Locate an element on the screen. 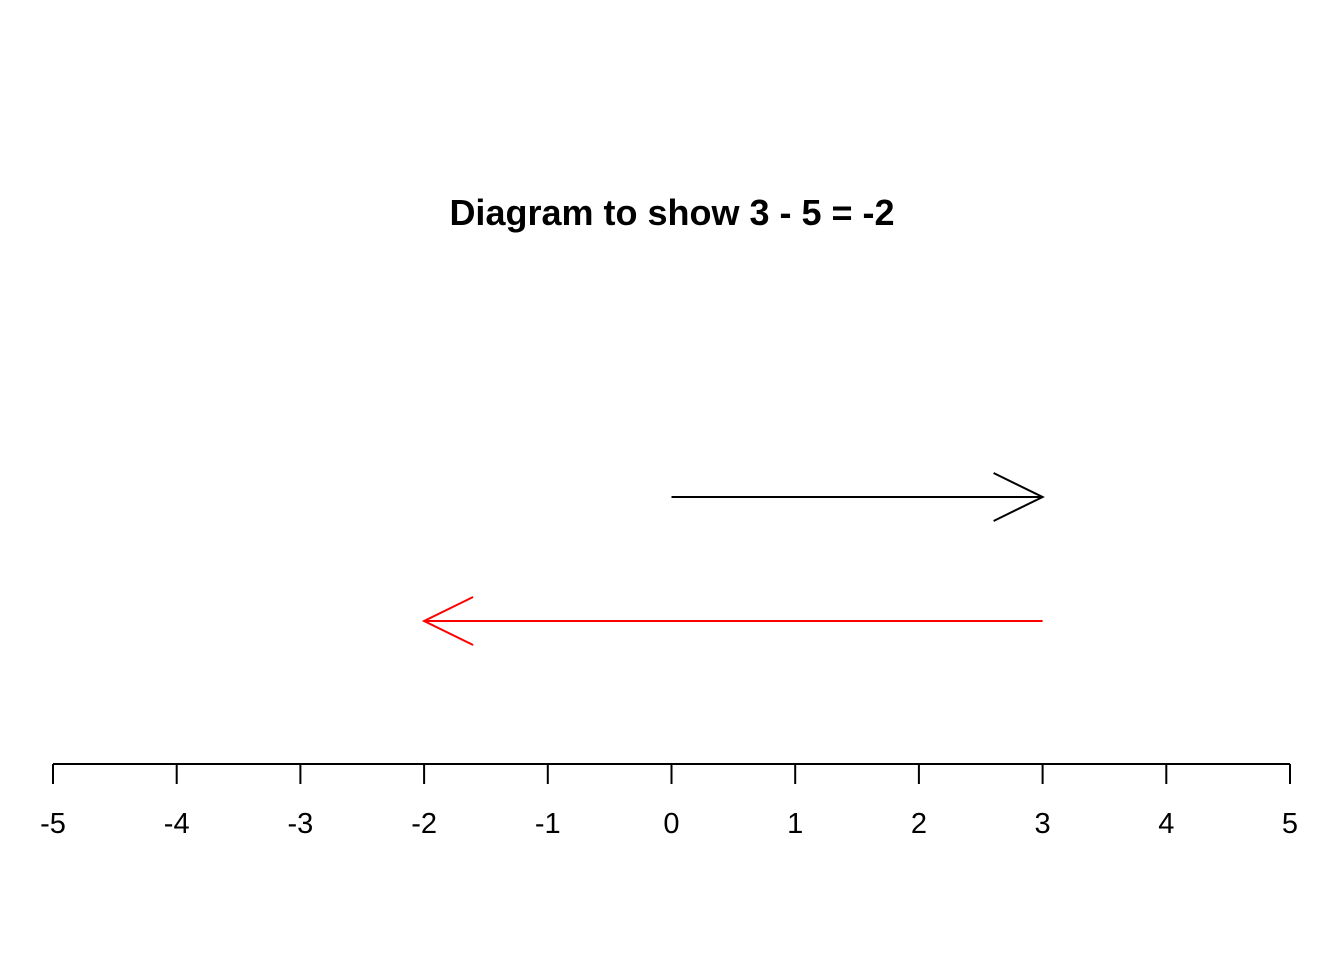 This screenshot has height=960, width=1344. tick-label: -2 is located at coordinates (424, 824).